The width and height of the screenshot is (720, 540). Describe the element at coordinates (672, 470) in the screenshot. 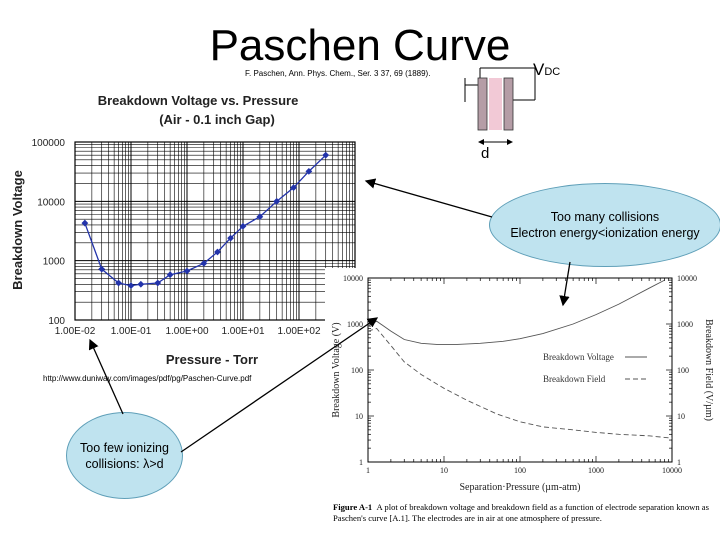

I see `chart2-x-tick-label: 10000` at that location.